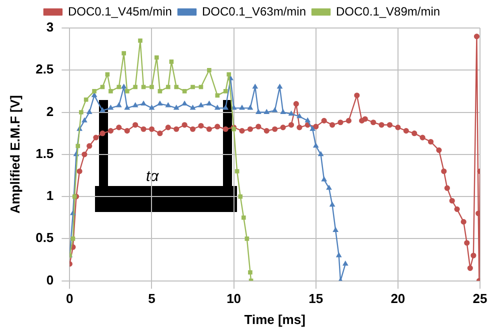  I want to click on legend-label: DOC0.1_V63m/min, so click(254, 11).